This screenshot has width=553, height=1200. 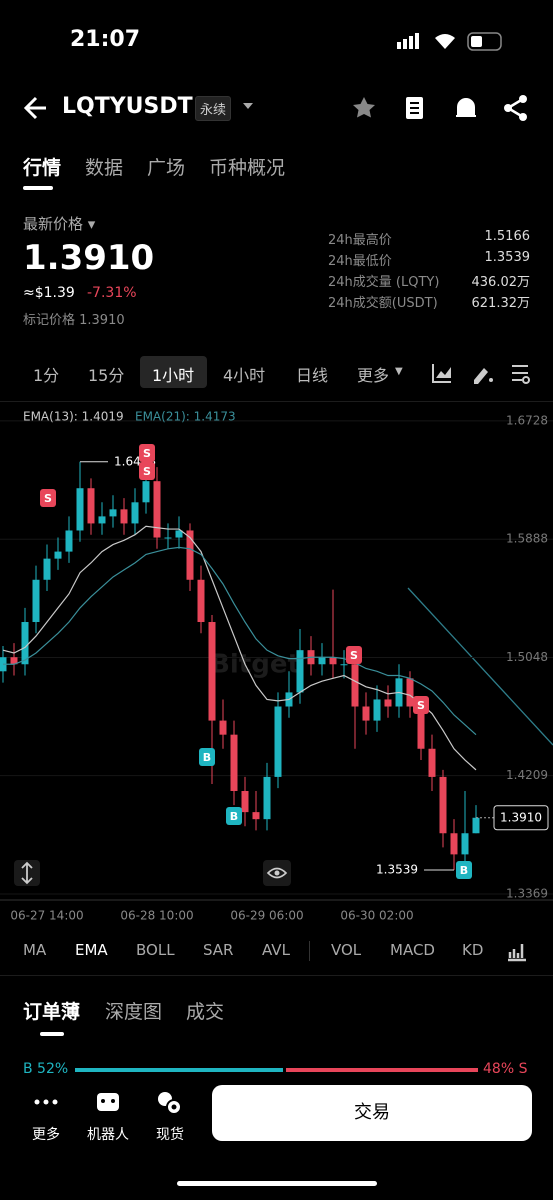 What do you see at coordinates (346, 950) in the screenshot?
I see `indicator-tab: VOL` at bounding box center [346, 950].